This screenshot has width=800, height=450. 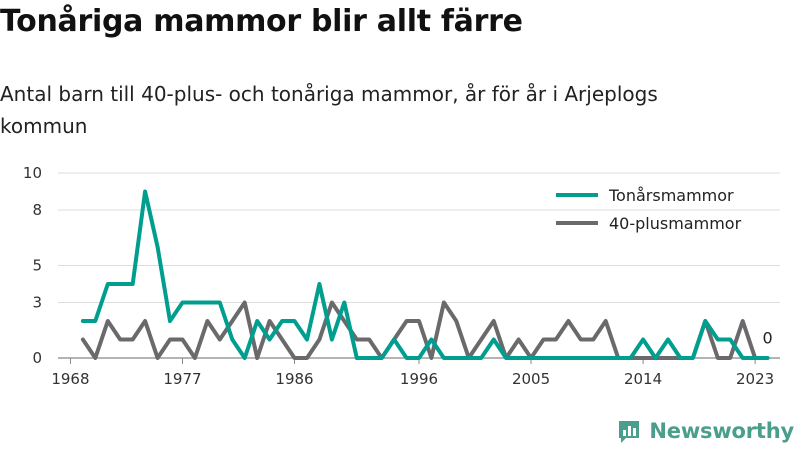 I want to click on bar-chart-logo-icon, so click(x=629, y=432).